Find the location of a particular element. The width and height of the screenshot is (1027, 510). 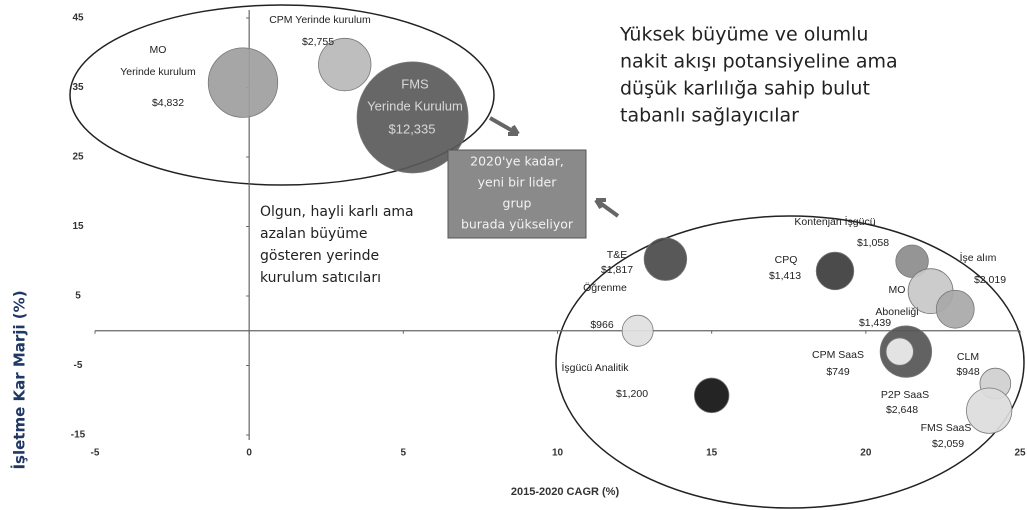

bubble-value: $1,817 is located at coordinates (617, 270).